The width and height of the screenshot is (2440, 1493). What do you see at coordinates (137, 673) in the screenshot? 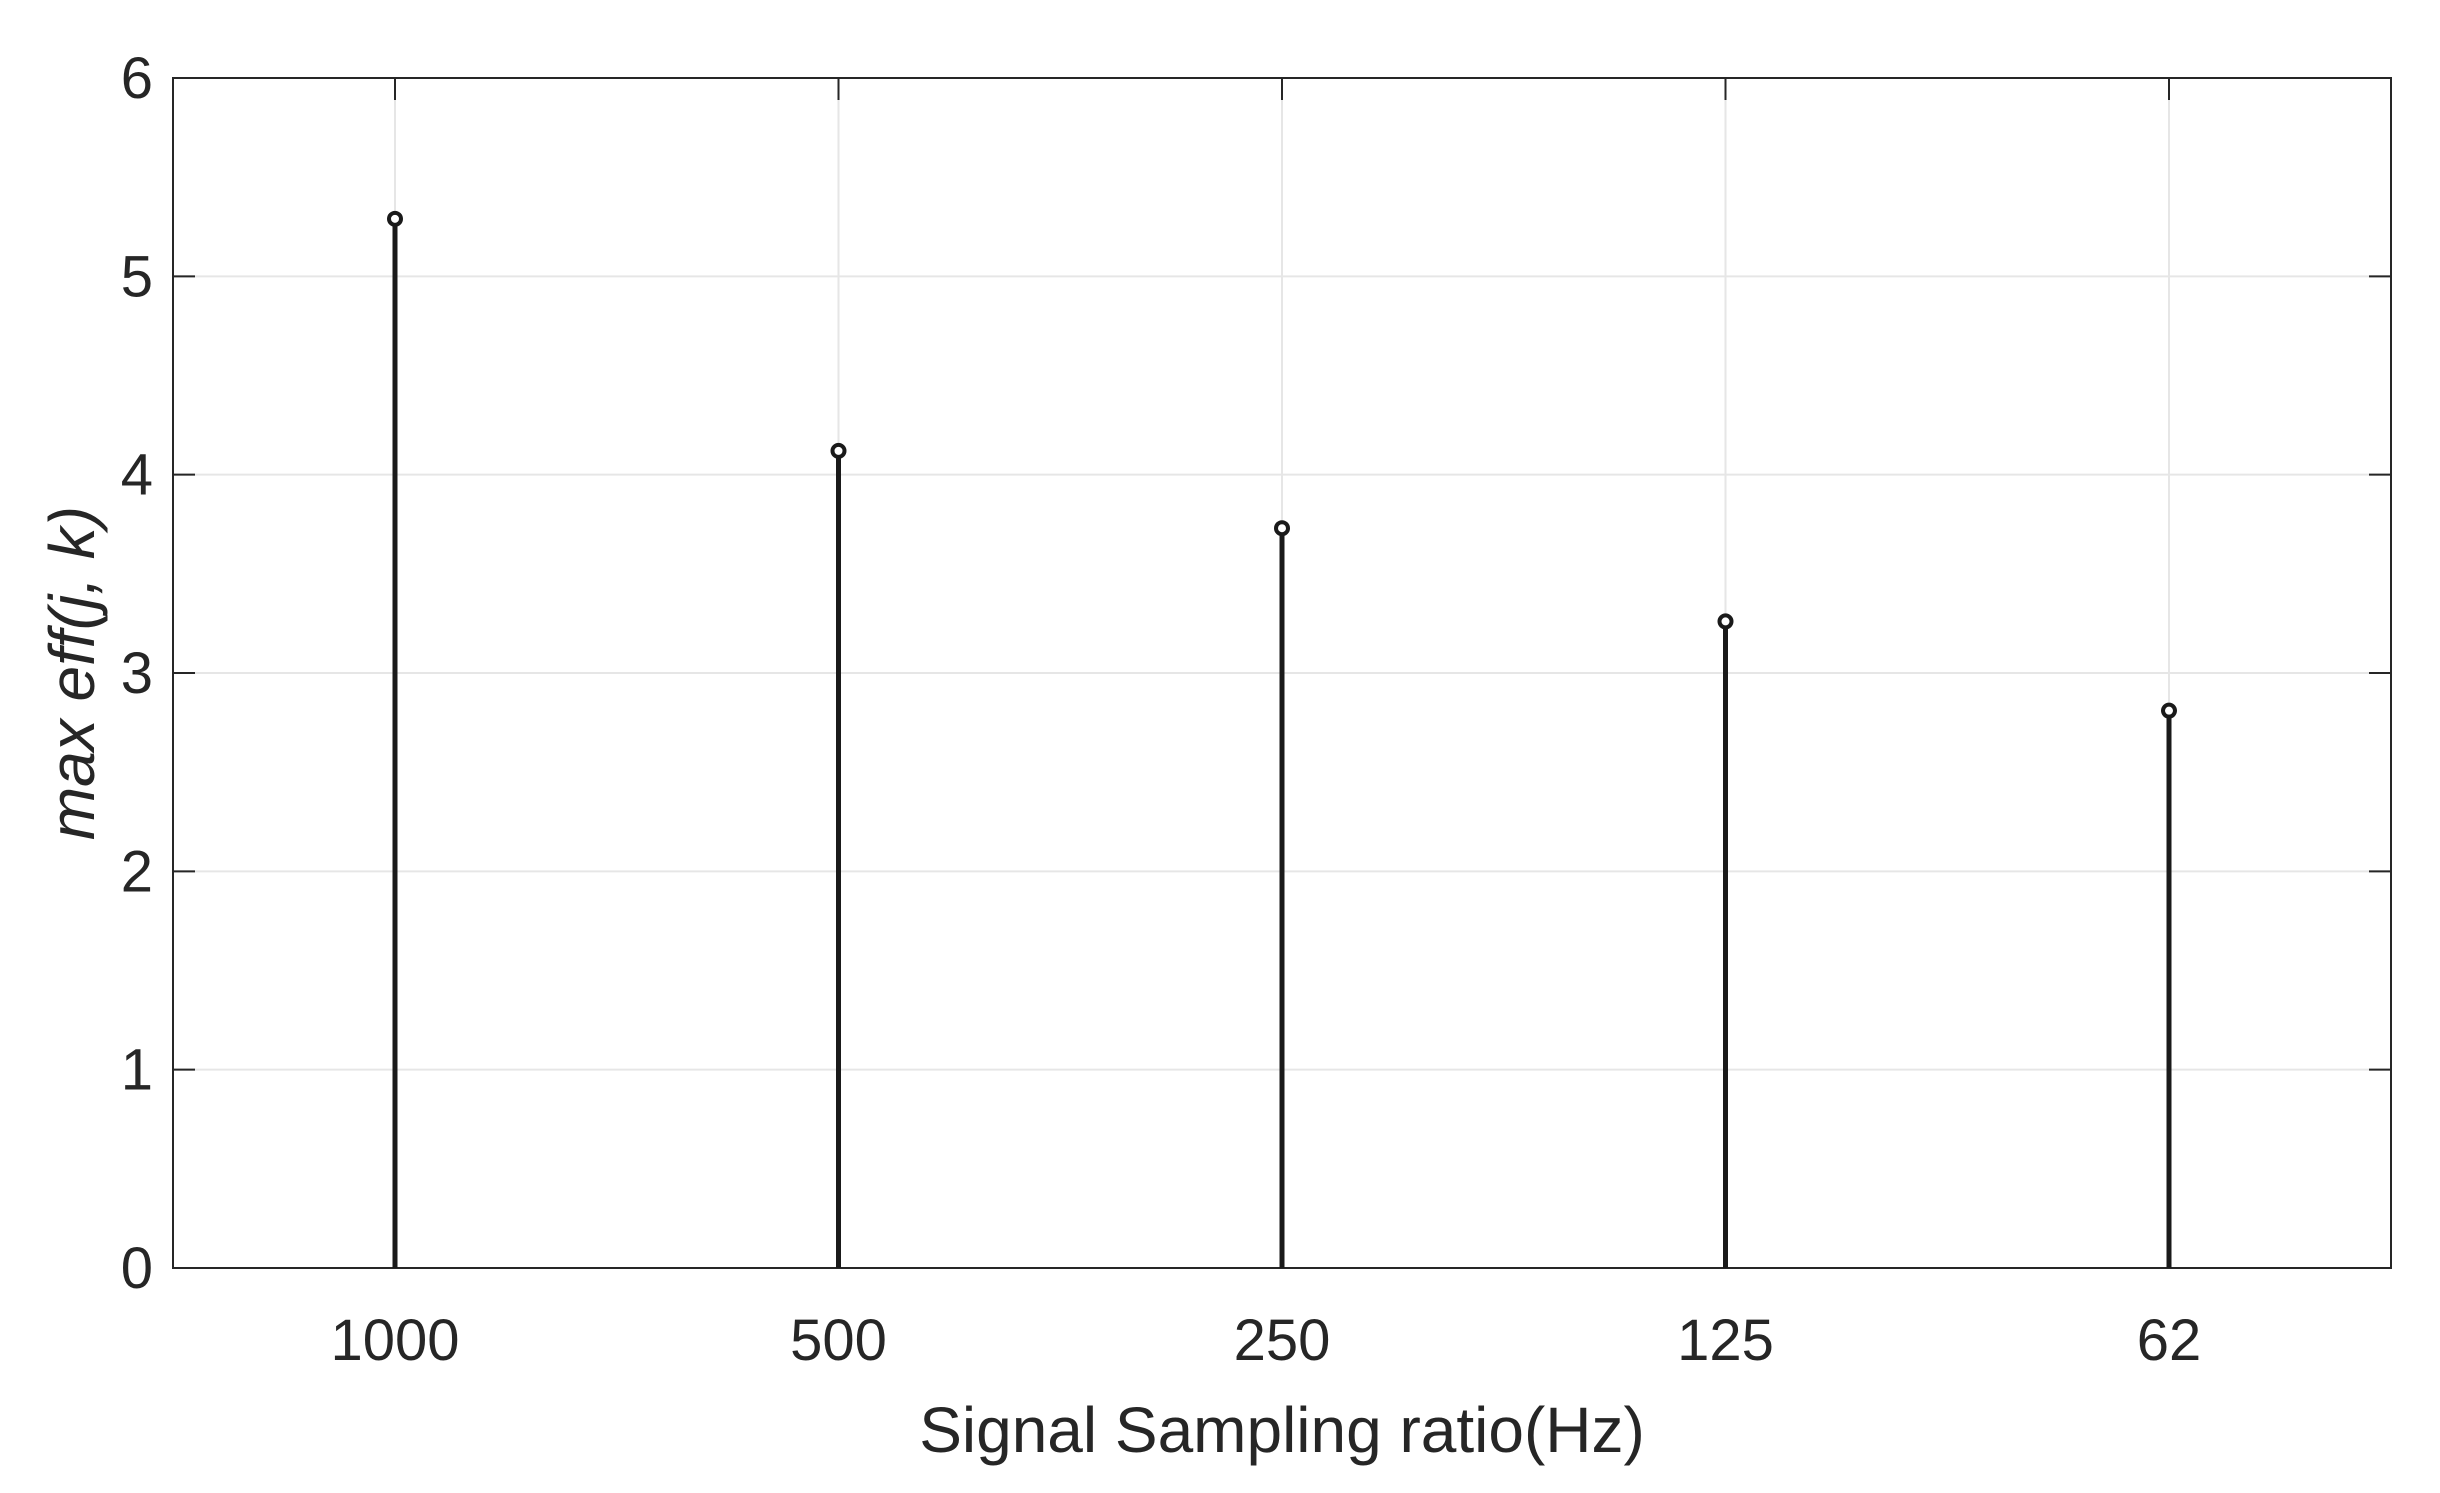
I see `y-tick-label: 3` at bounding box center [137, 673].